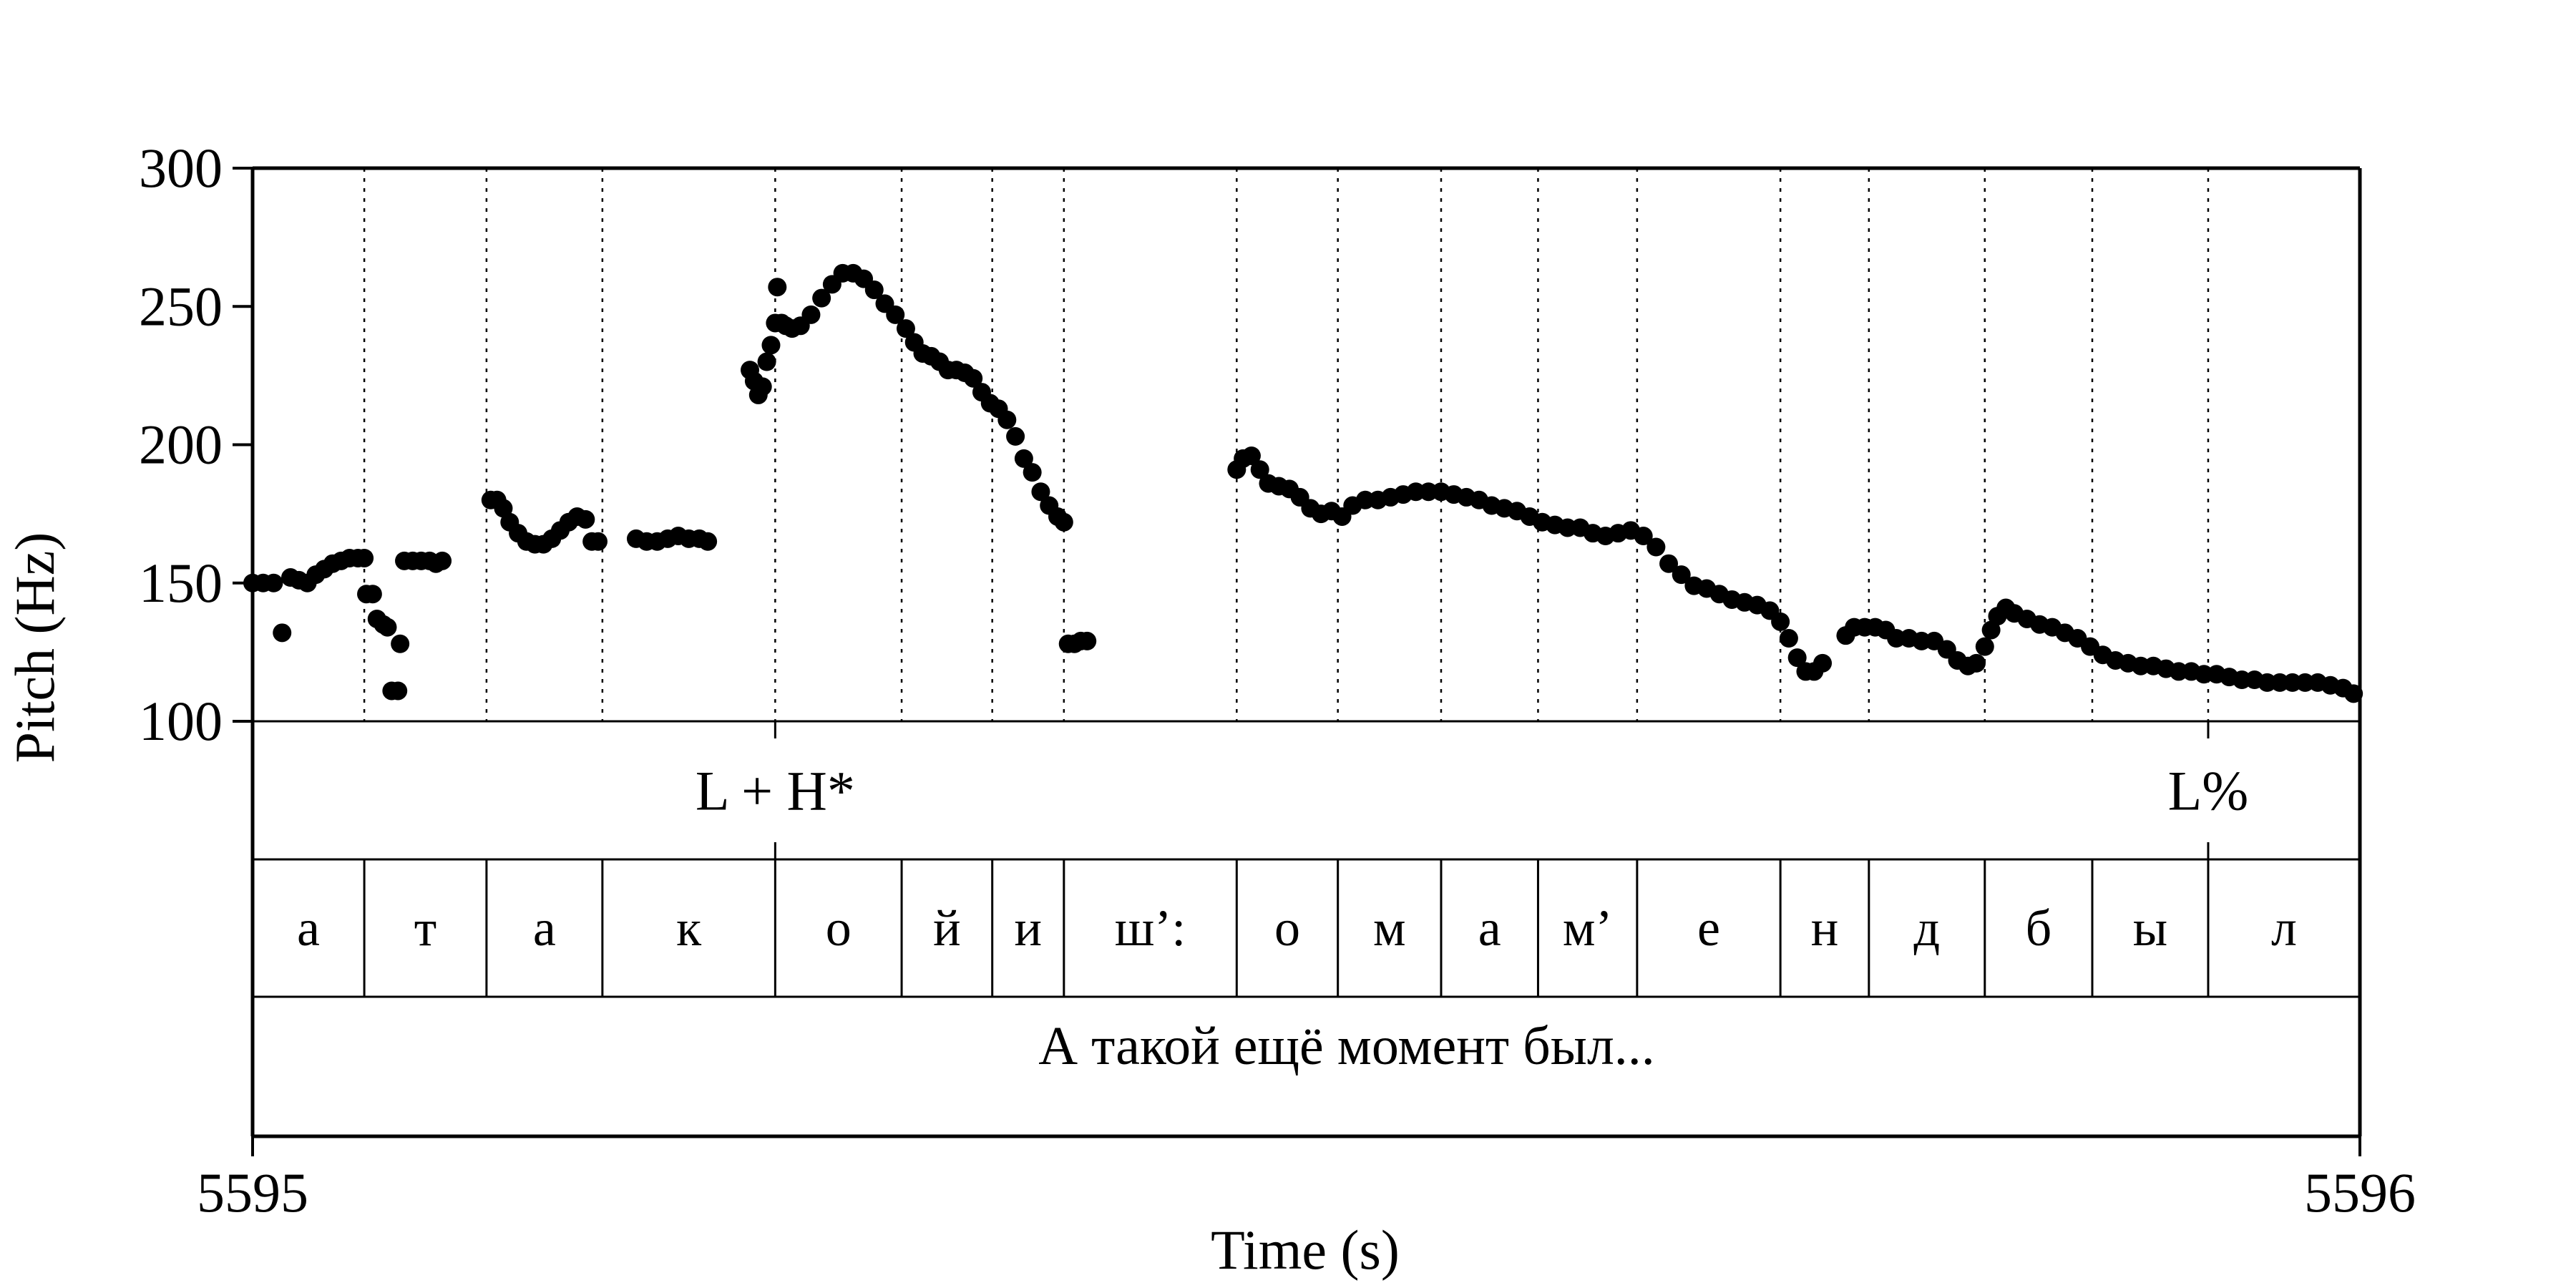 The height and width of the screenshot is (1288, 2576). What do you see at coordinates (252, 1192) in the screenshot?
I see `x-tick-label: 5595` at bounding box center [252, 1192].